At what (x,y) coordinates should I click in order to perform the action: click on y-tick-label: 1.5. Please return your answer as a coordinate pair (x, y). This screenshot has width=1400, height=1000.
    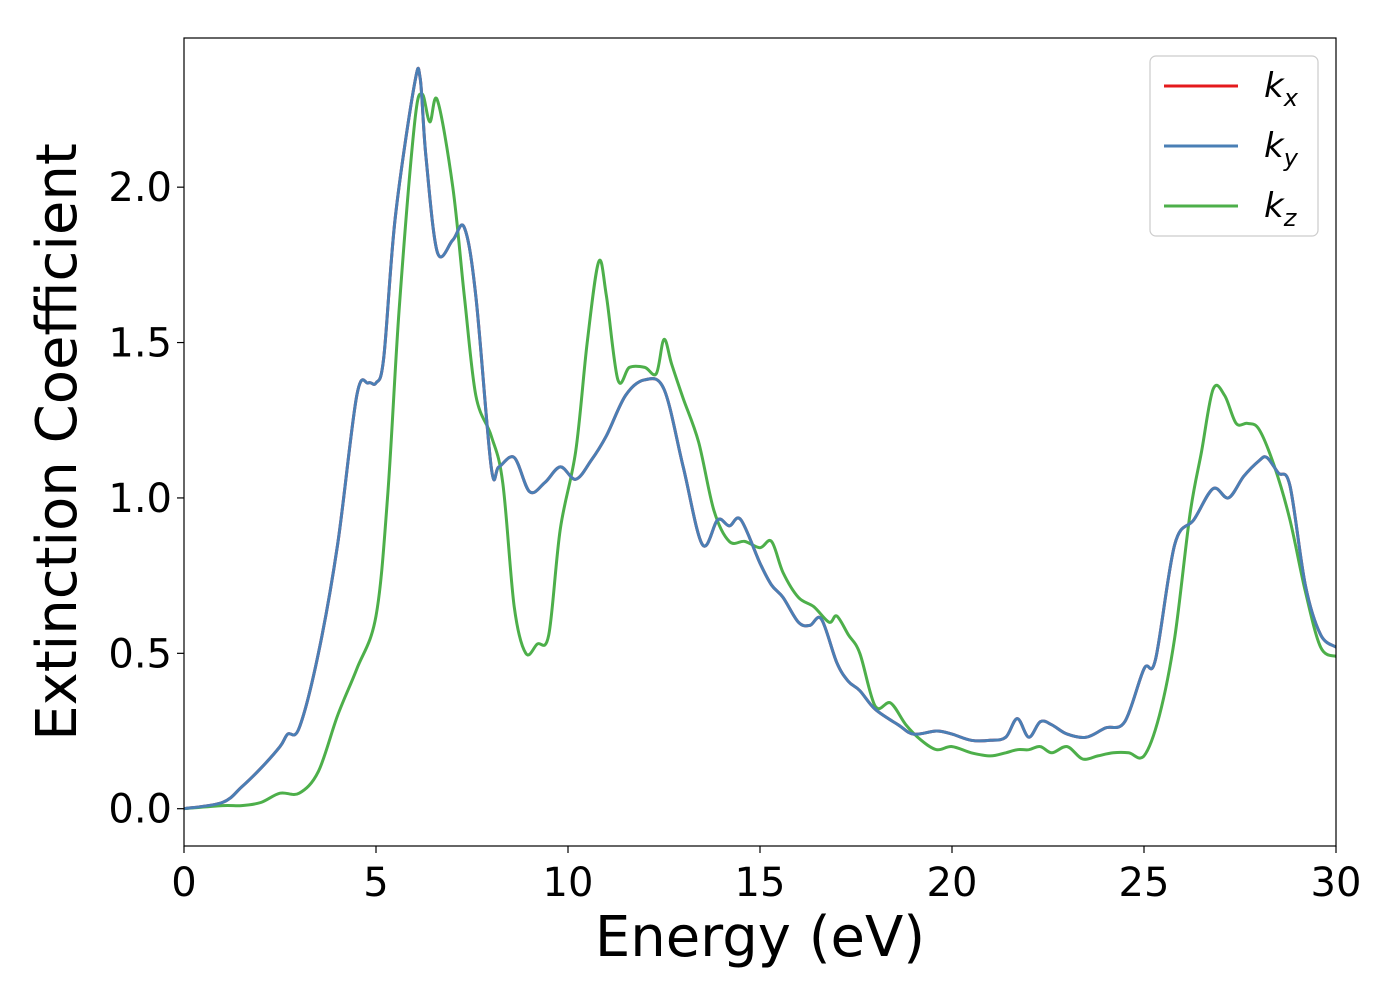
    Looking at the image, I should click on (140, 344).